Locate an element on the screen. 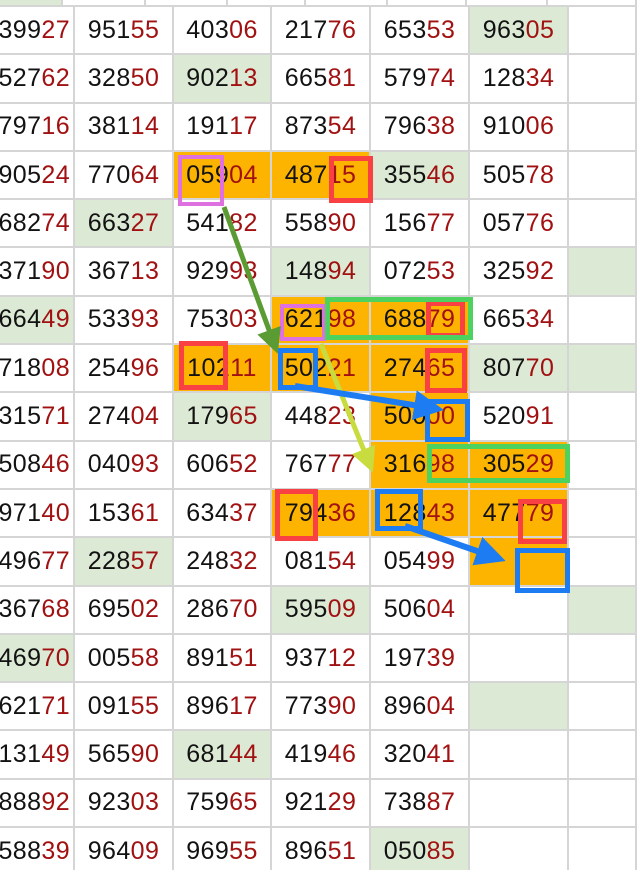 Image resolution: width=637 pixels, height=870 pixels. number-cell-r16c2: 565 90 is located at coordinates (124, 755).